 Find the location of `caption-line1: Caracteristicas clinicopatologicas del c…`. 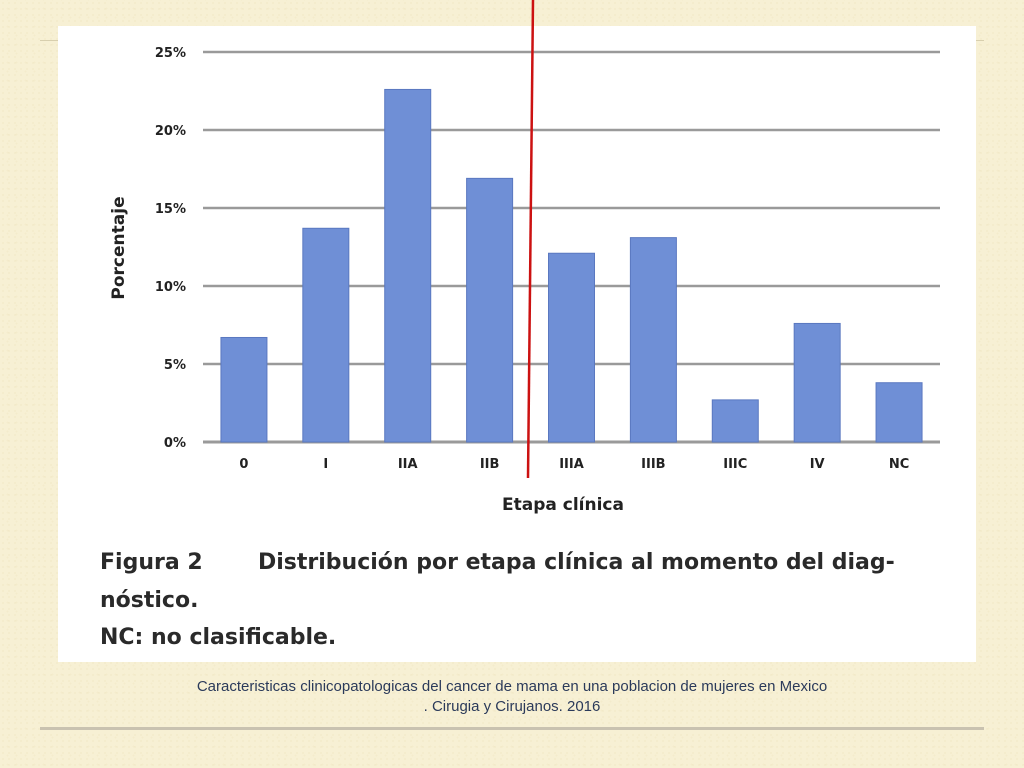

caption-line1: Caracteristicas clinicopatologicas del c… is located at coordinates (512, 686).